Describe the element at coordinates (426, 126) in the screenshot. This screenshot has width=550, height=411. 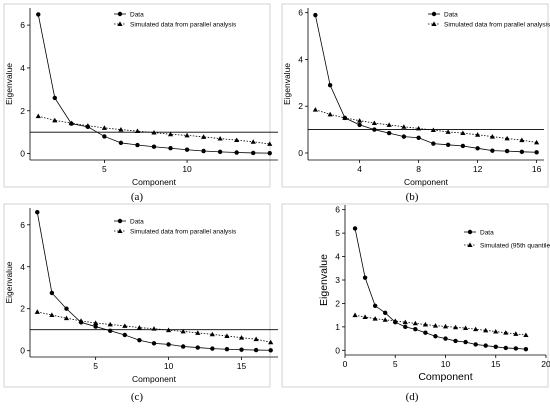
I see `simulated-series-line` at that location.